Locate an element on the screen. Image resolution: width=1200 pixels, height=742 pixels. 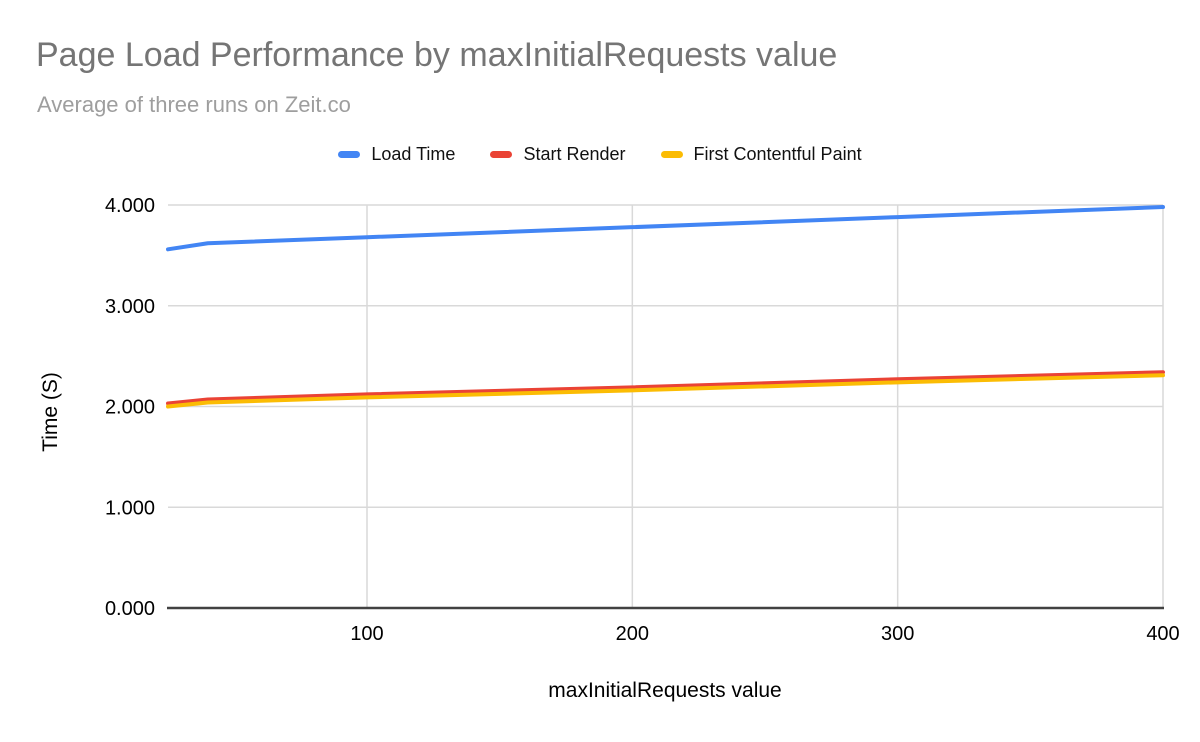
series-line-load-time is located at coordinates (665, 228).